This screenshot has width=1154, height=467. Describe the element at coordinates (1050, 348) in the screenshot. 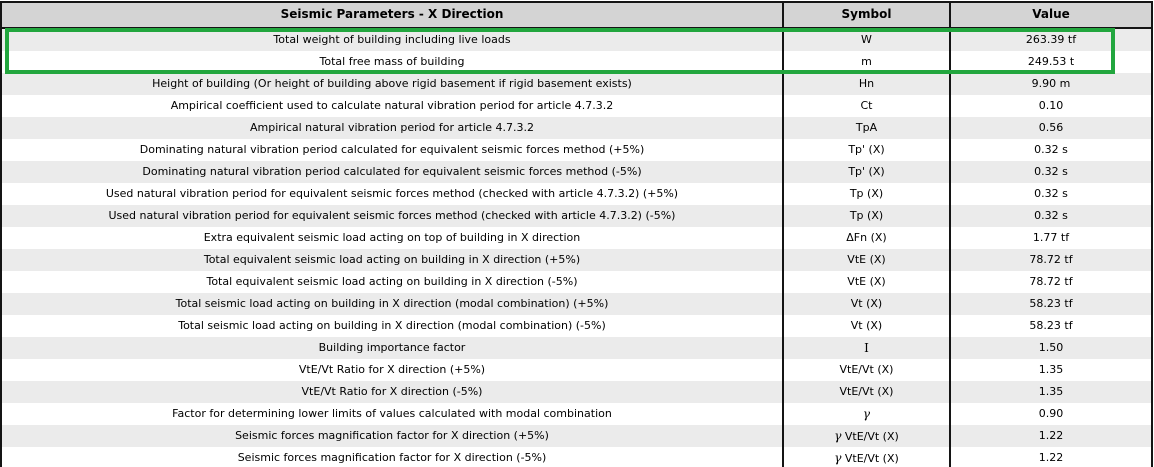

I see `value-cell: 1.50` at that location.